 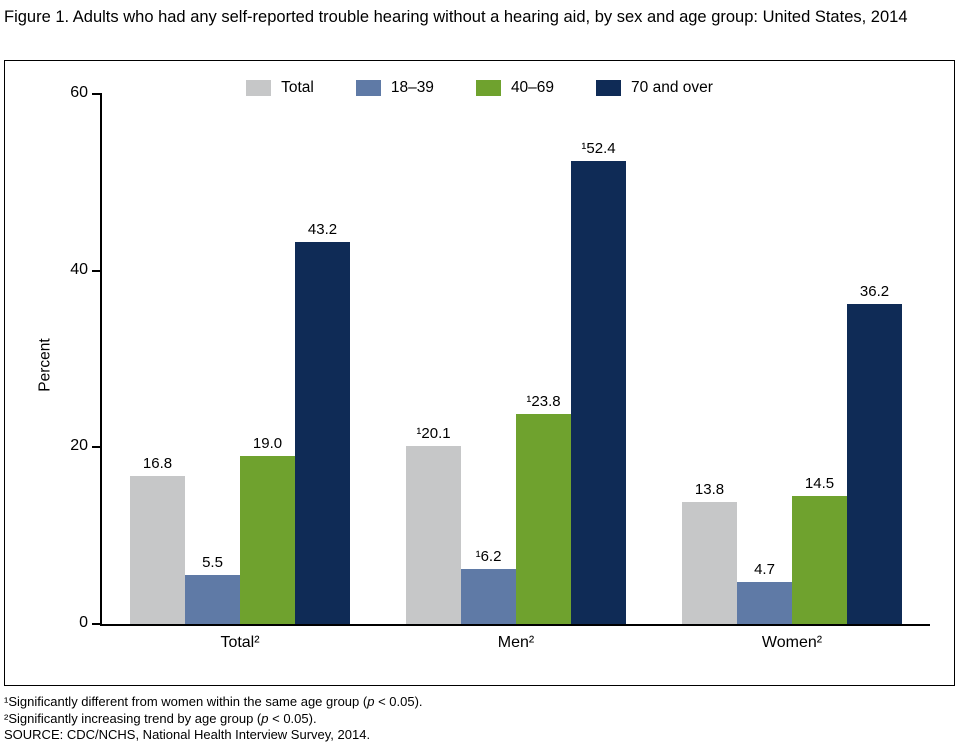 What do you see at coordinates (280, 88) in the screenshot?
I see `legend-item-0: Total` at bounding box center [280, 88].